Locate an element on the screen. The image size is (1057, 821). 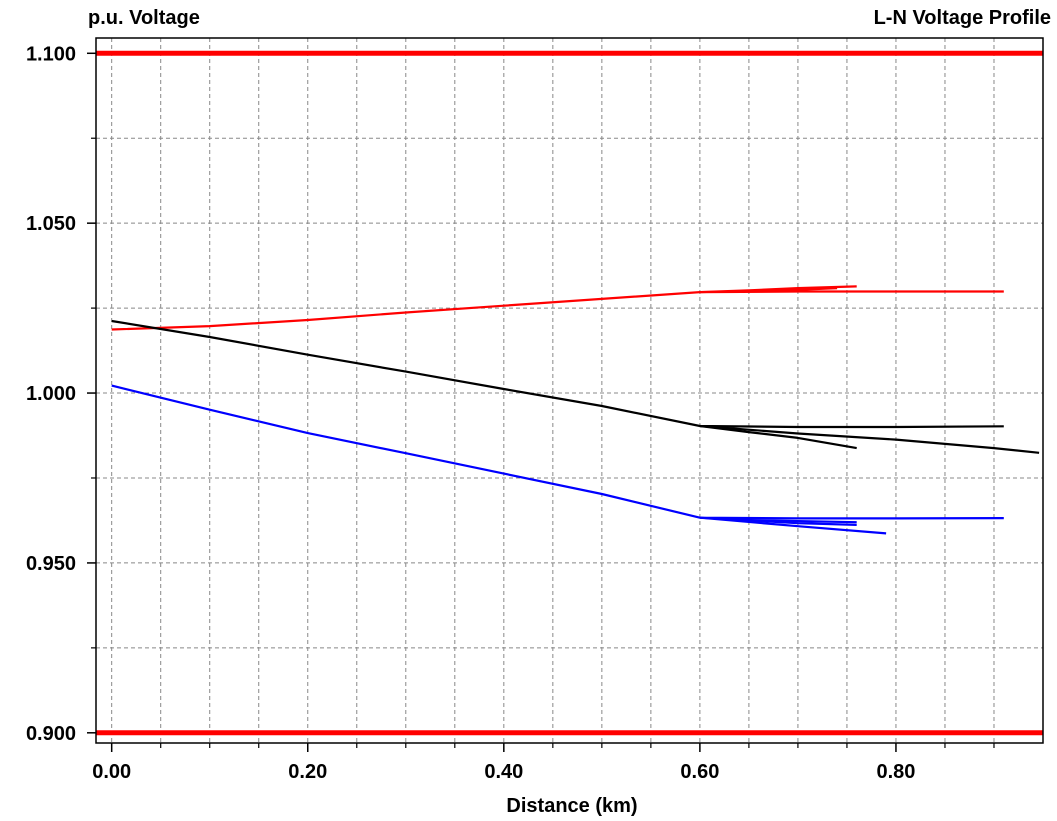
y-tick-label: 1.100 is located at coordinates (51, 54).